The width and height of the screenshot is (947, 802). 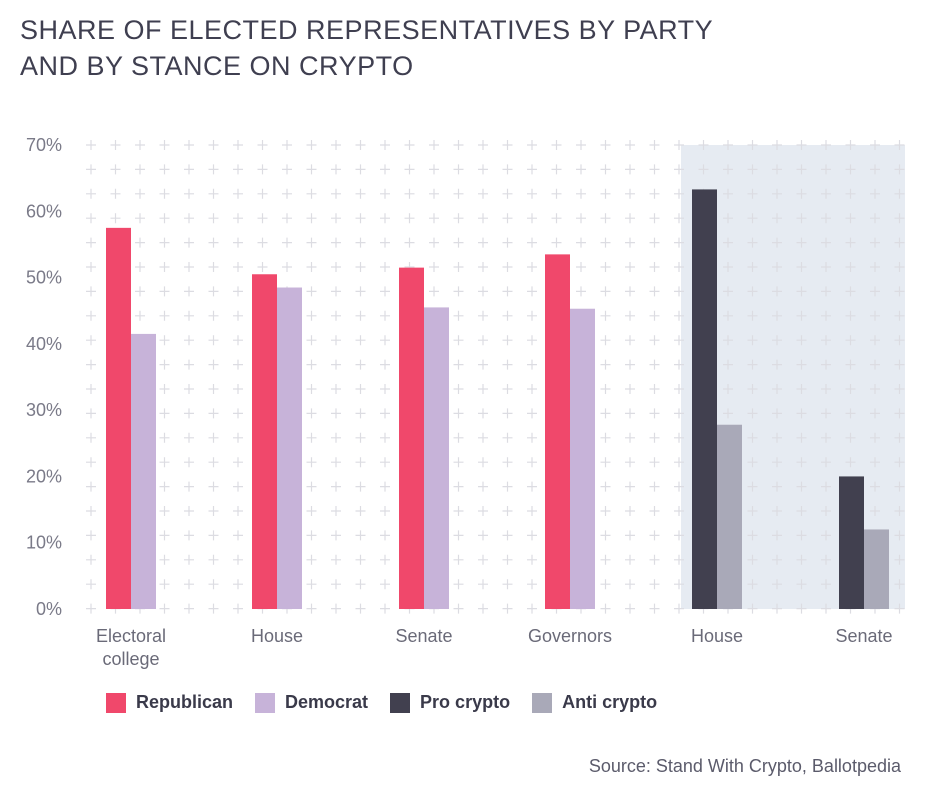 What do you see at coordinates (44, 476) in the screenshot?
I see `y-tick-label: 20%` at bounding box center [44, 476].